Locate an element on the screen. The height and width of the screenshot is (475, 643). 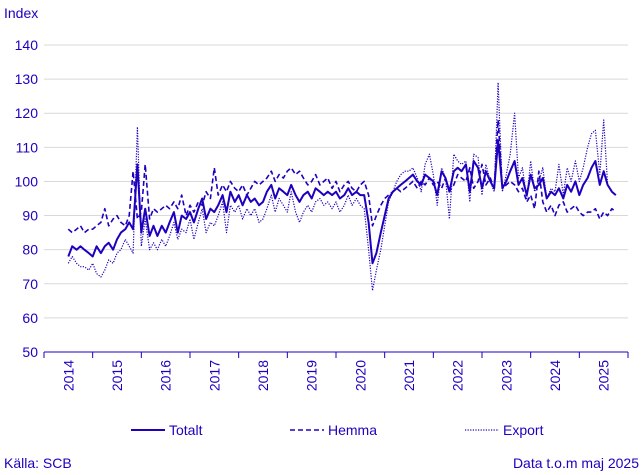
y-tick-label: 130 is located at coordinates (27, 79).